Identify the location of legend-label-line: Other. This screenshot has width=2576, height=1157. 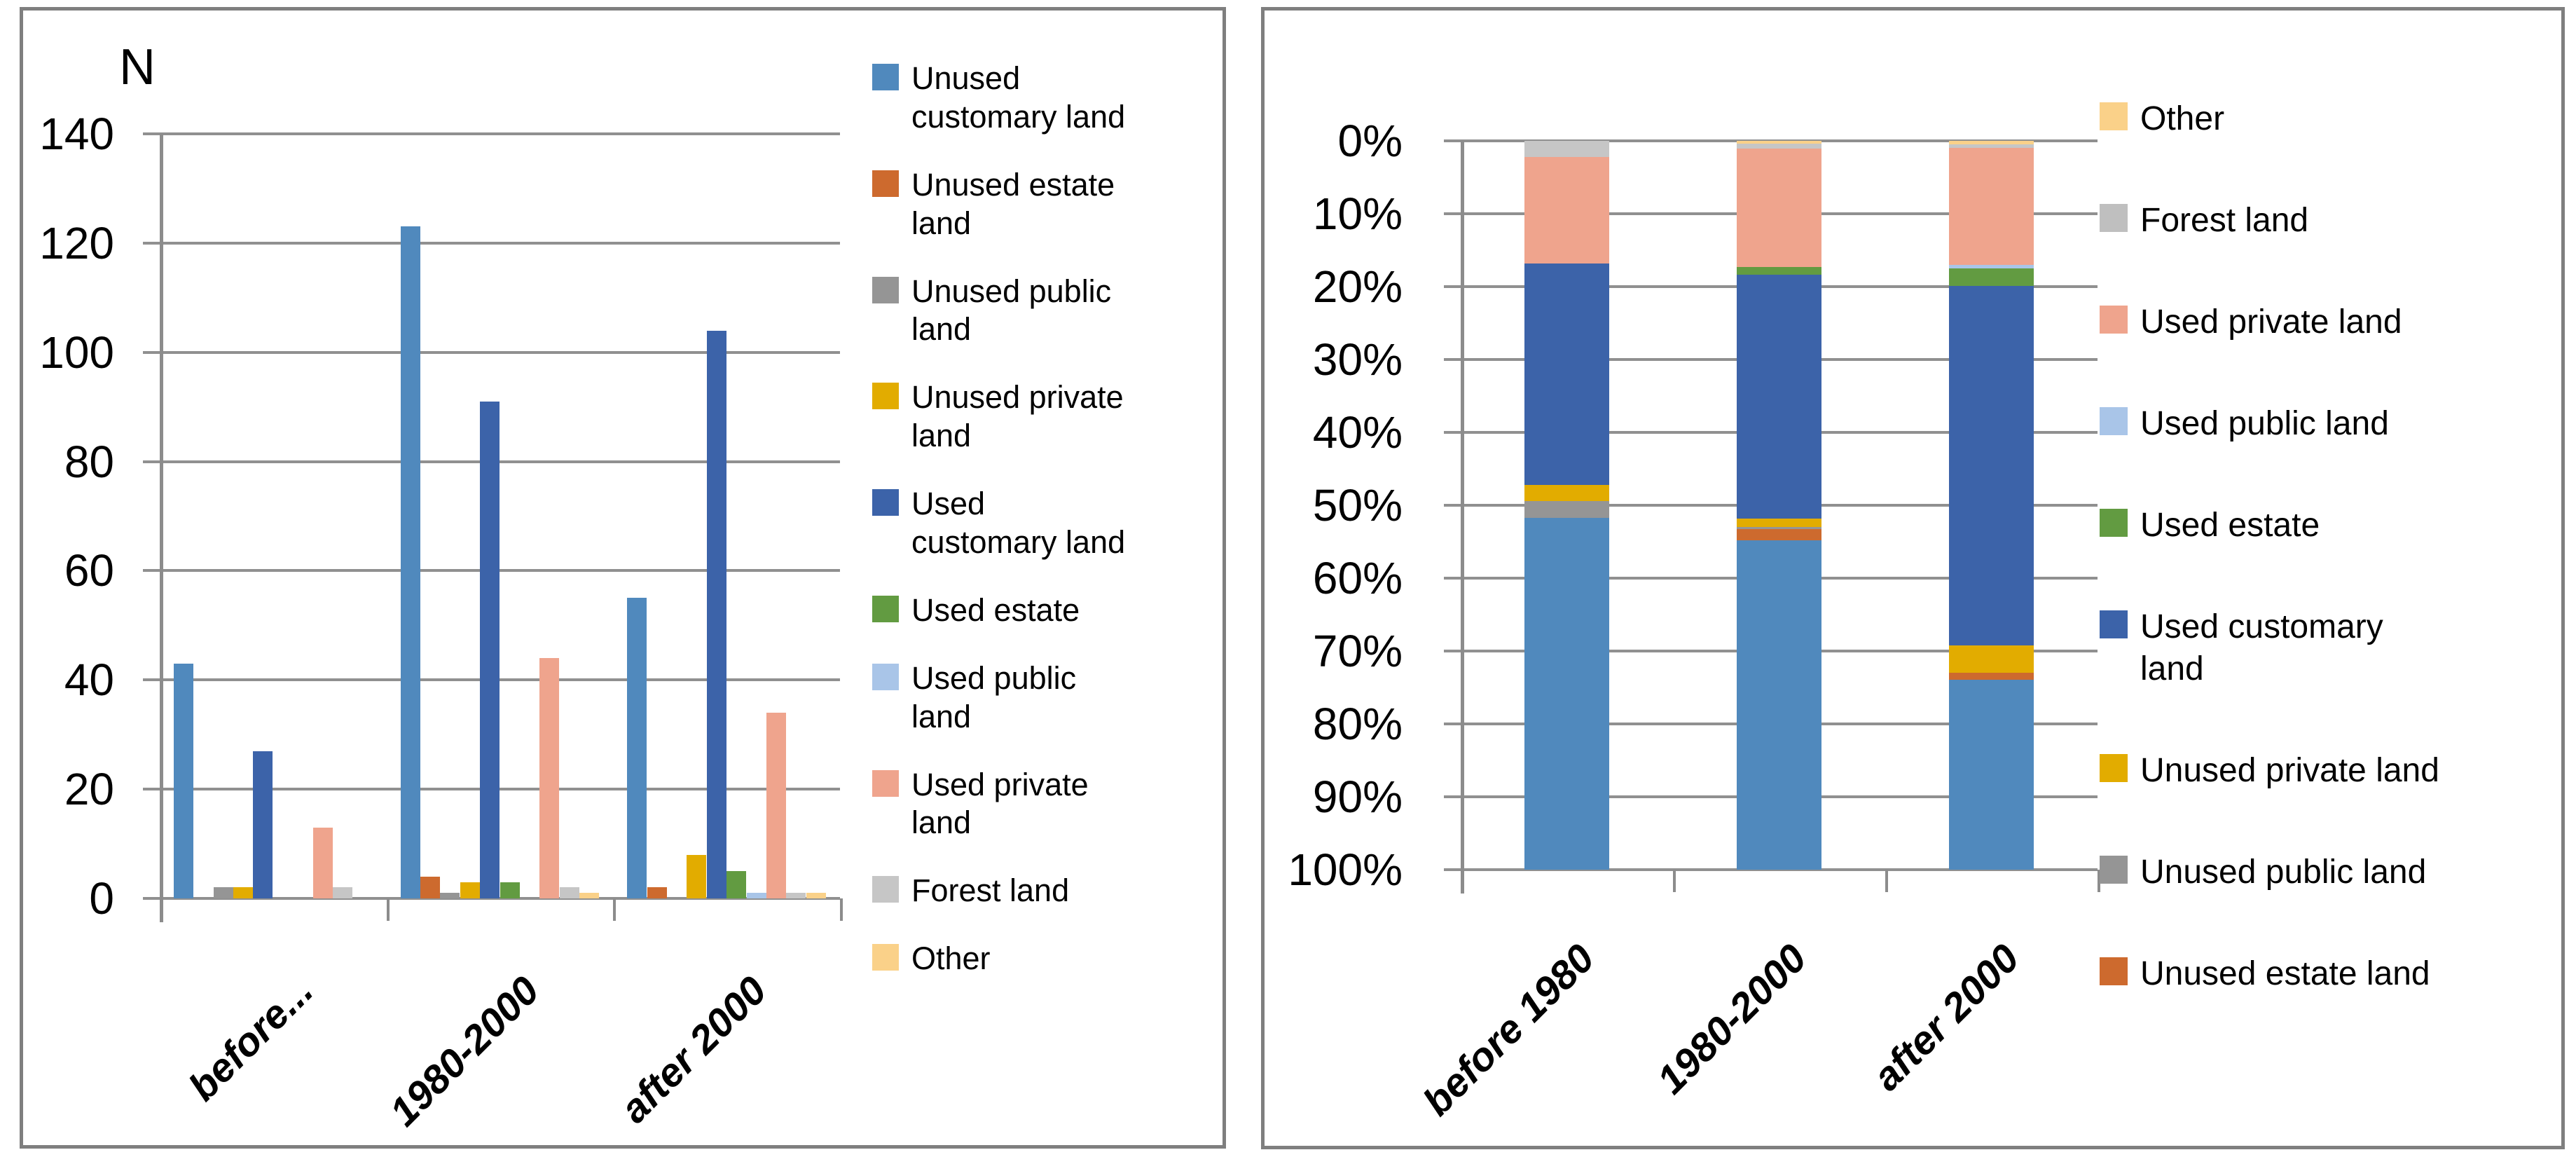
(951, 958).